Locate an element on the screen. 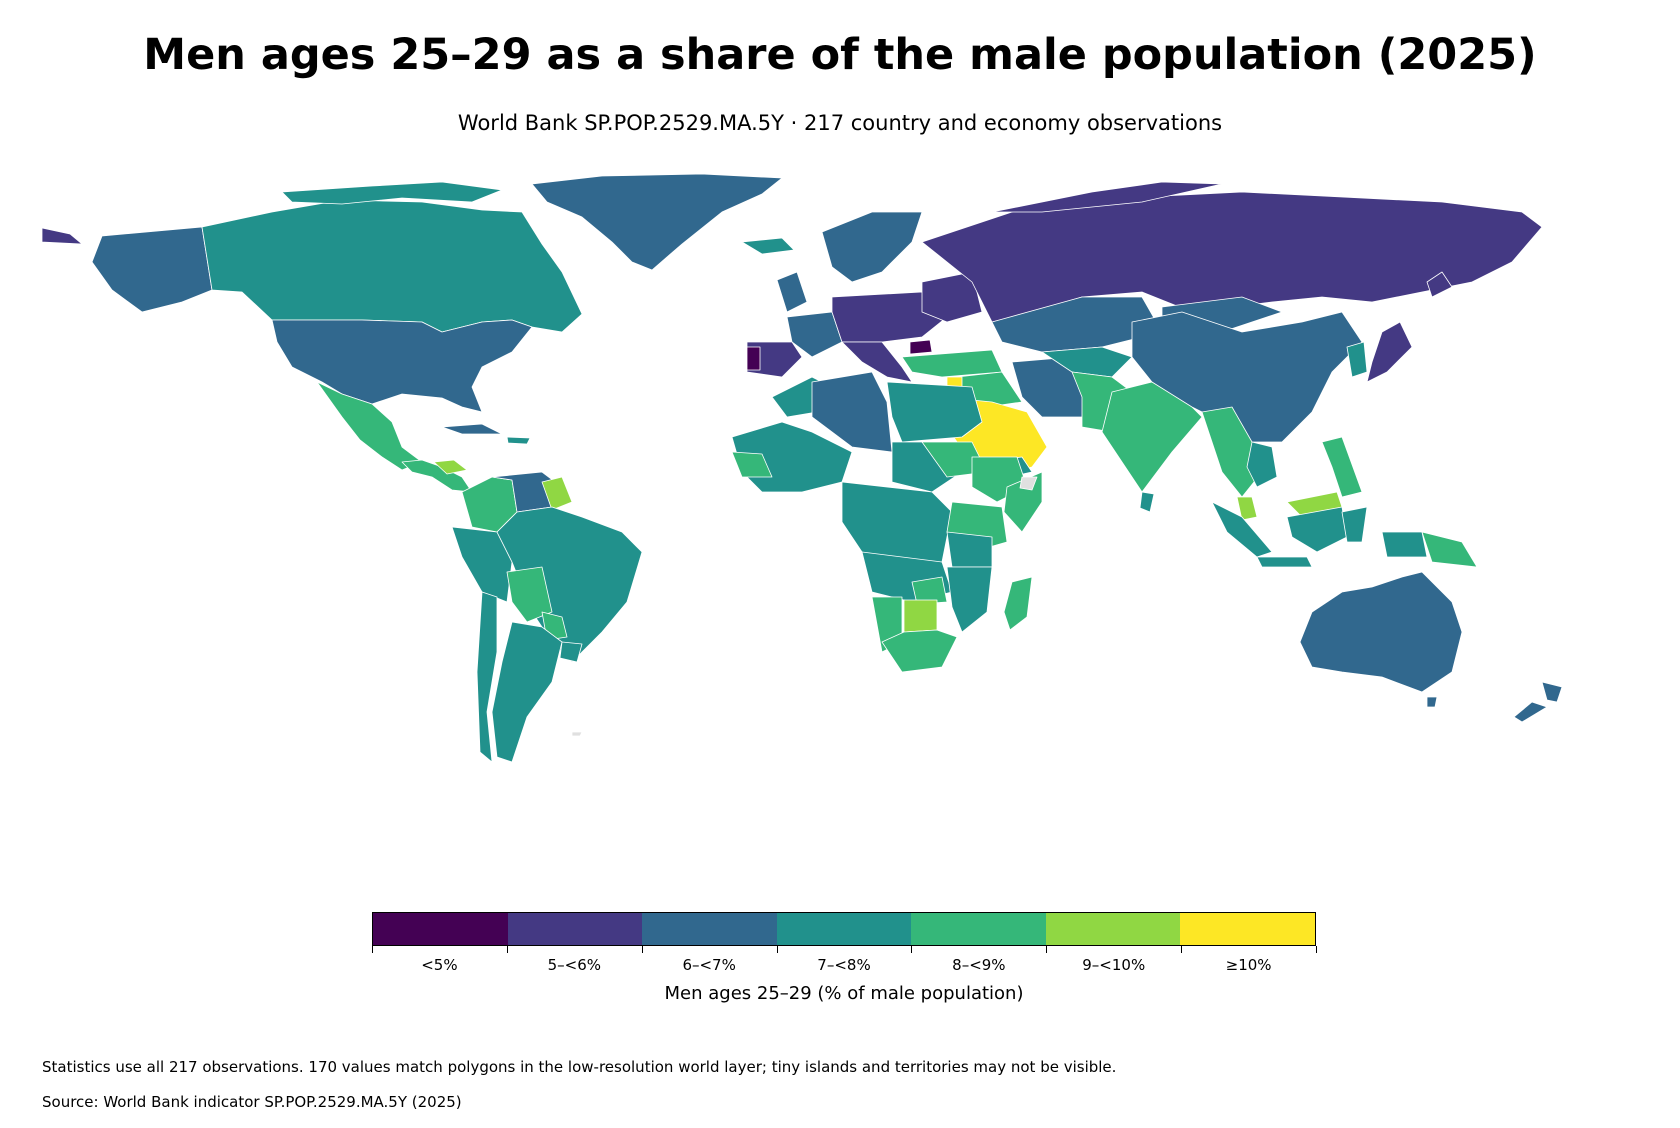 This screenshot has height=1128, width=1680. region-guyana is located at coordinates (557, 493).